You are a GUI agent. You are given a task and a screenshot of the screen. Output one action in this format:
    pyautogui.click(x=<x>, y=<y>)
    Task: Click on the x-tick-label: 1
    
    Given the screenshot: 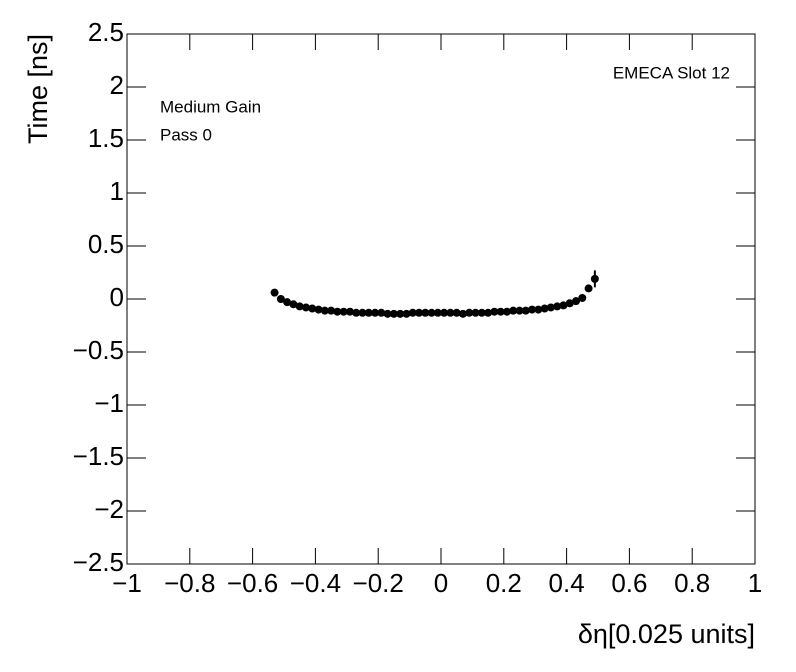 What is the action you would take?
    pyautogui.click(x=755, y=583)
    